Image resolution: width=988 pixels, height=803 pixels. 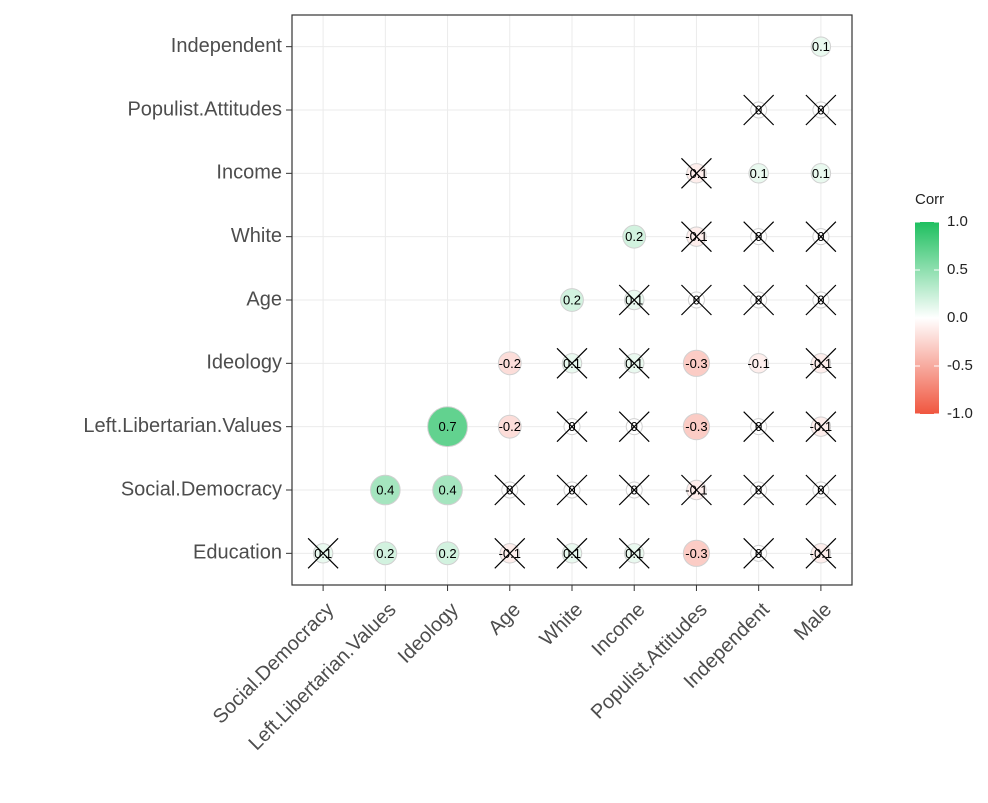 I want to click on colorbar-label: 0.5, so click(x=957, y=269).